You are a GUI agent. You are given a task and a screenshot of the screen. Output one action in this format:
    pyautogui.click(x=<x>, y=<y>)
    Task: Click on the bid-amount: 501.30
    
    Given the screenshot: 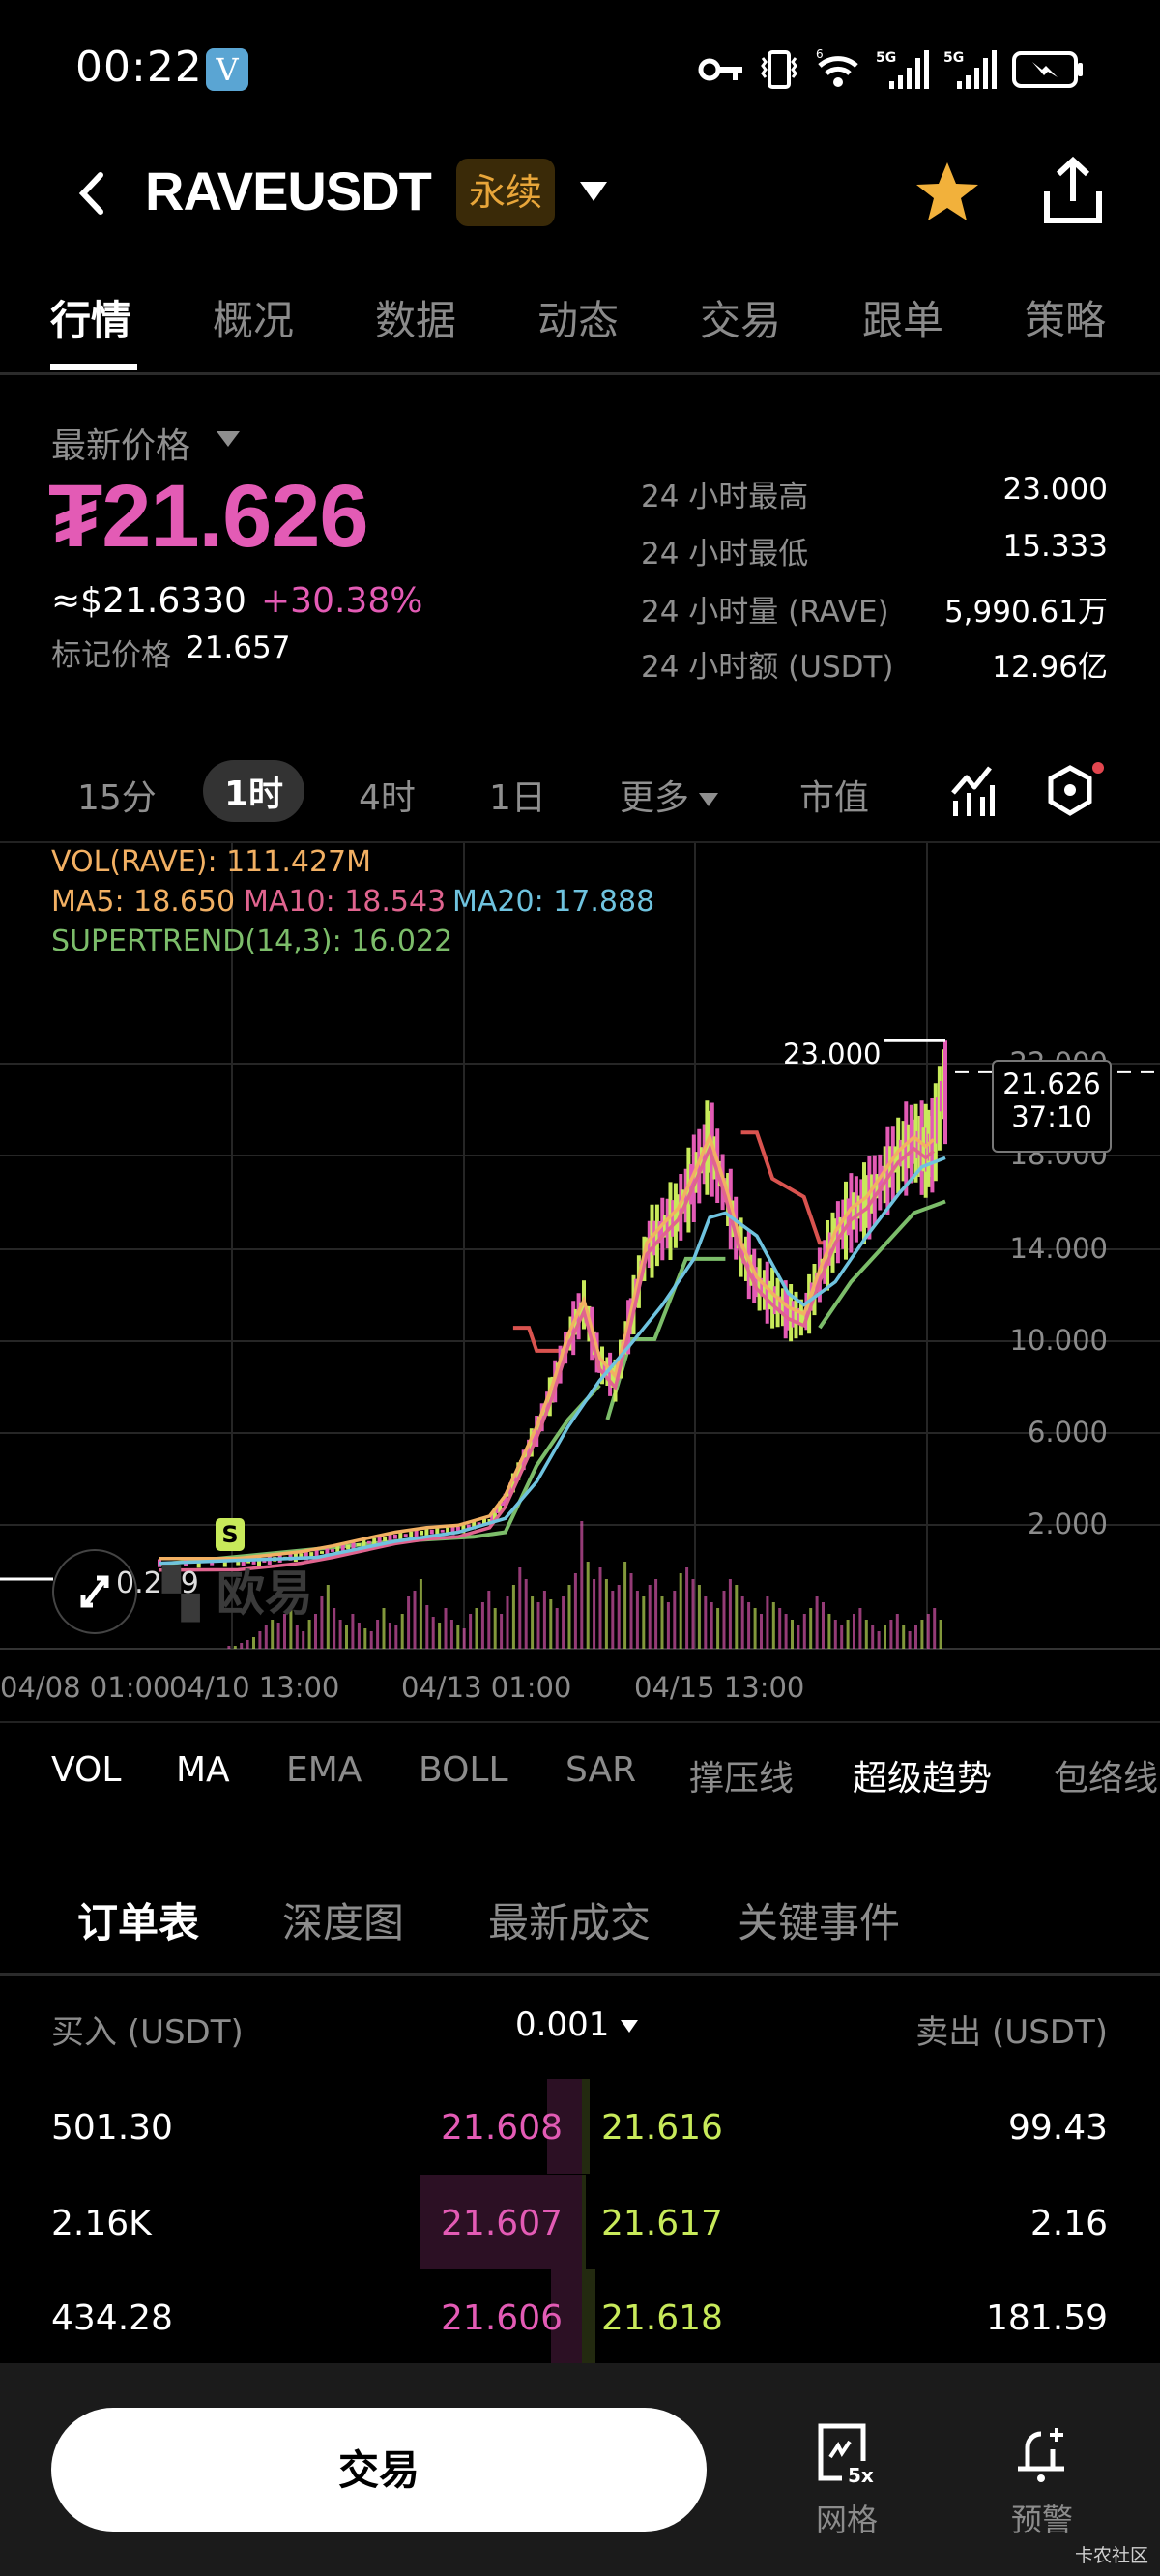 What is the action you would take?
    pyautogui.click(x=112, y=2128)
    